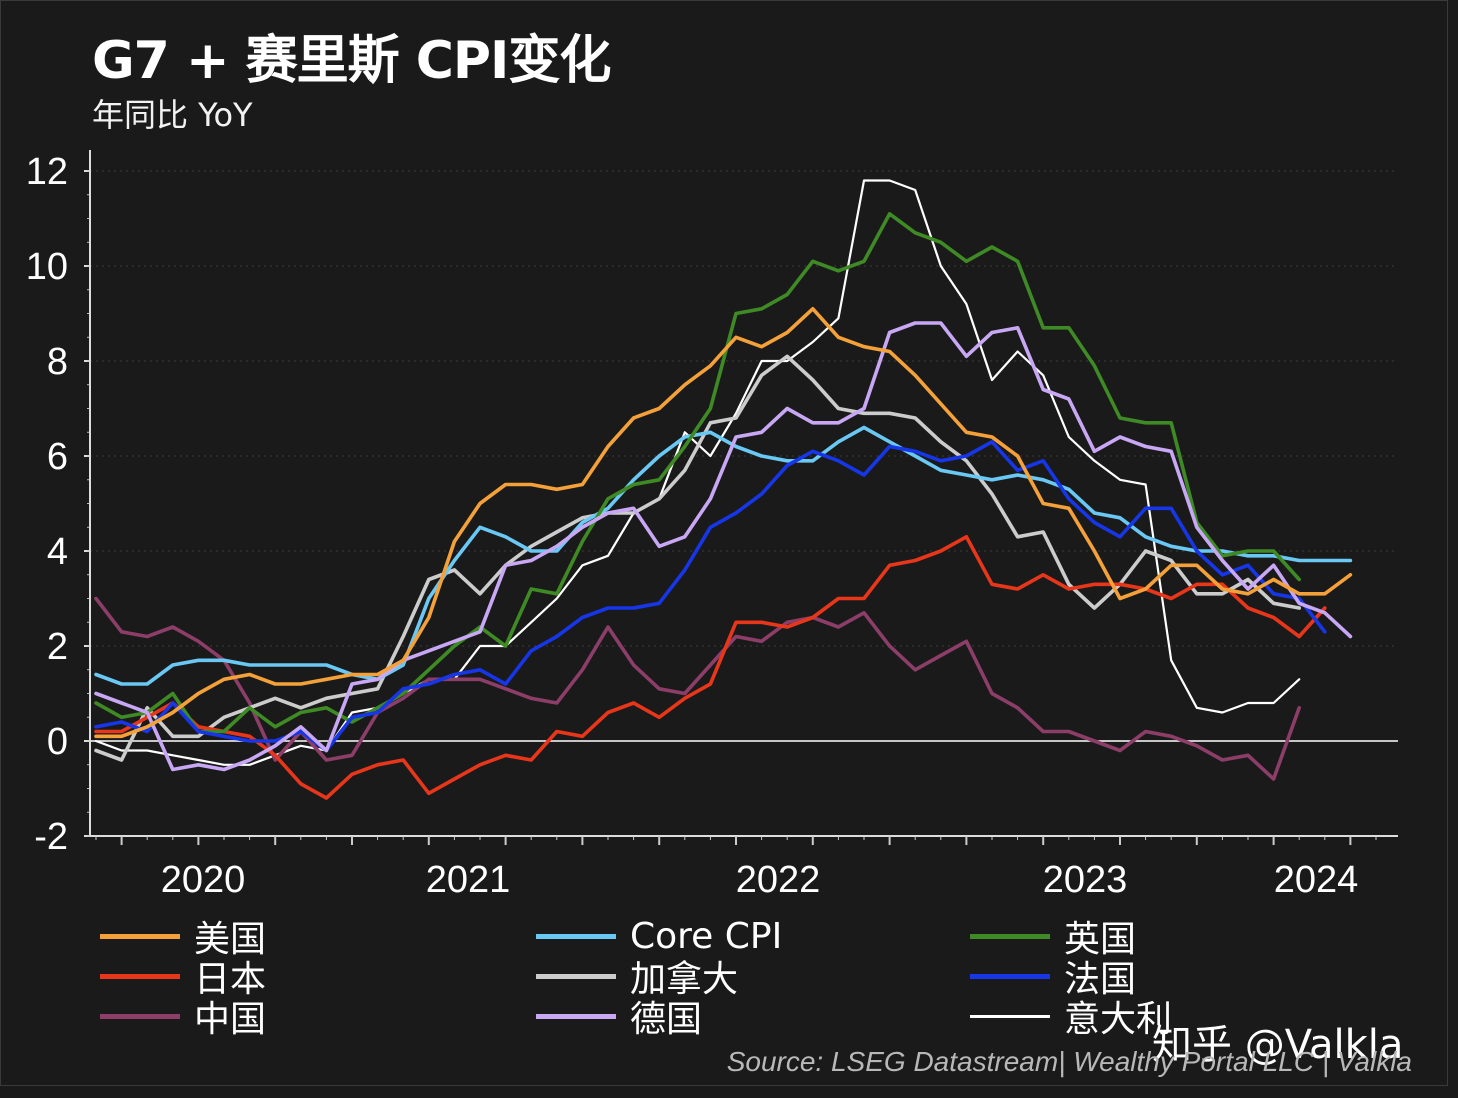 The width and height of the screenshot is (1458, 1098). I want to click on x-tick-label: 2020, so click(203, 880).